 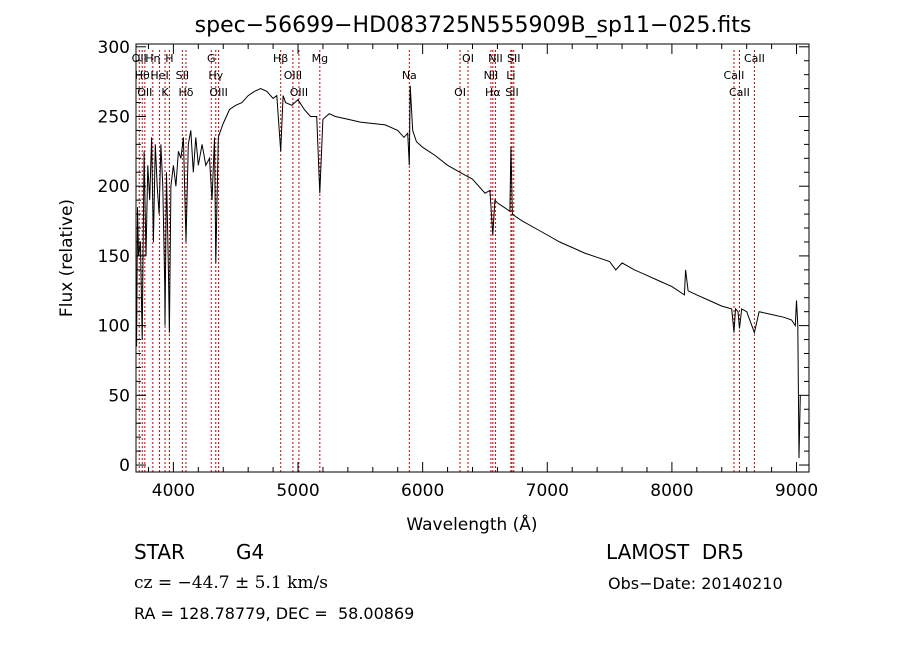 I want to click on y-tick-label: 200, so click(x=114, y=187).